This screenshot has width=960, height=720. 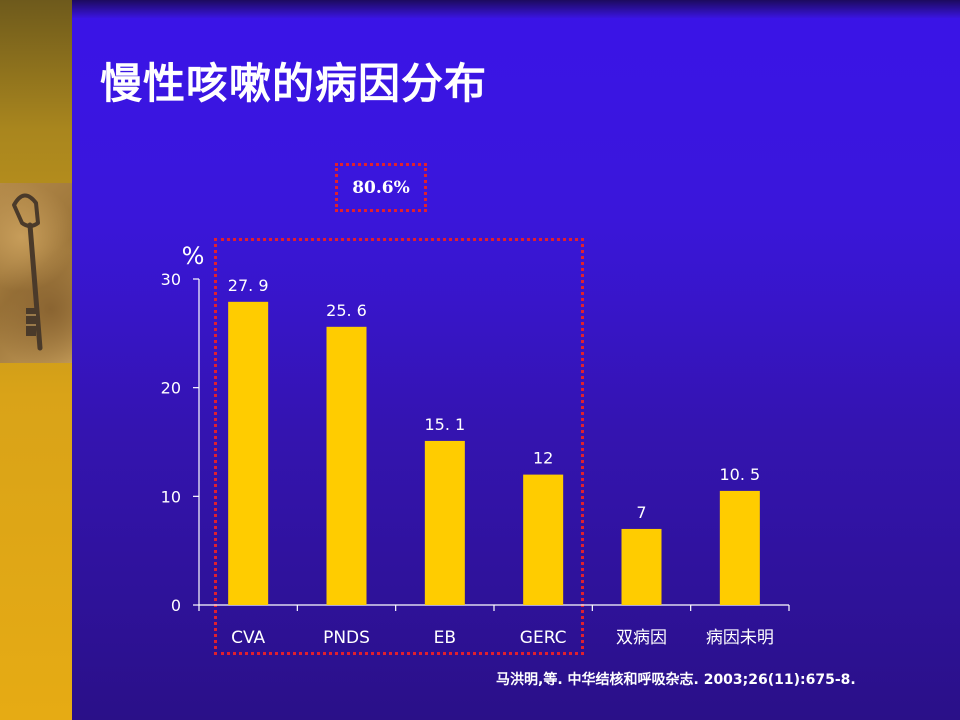 I want to click on x-category-label: CVA, so click(x=248, y=638).